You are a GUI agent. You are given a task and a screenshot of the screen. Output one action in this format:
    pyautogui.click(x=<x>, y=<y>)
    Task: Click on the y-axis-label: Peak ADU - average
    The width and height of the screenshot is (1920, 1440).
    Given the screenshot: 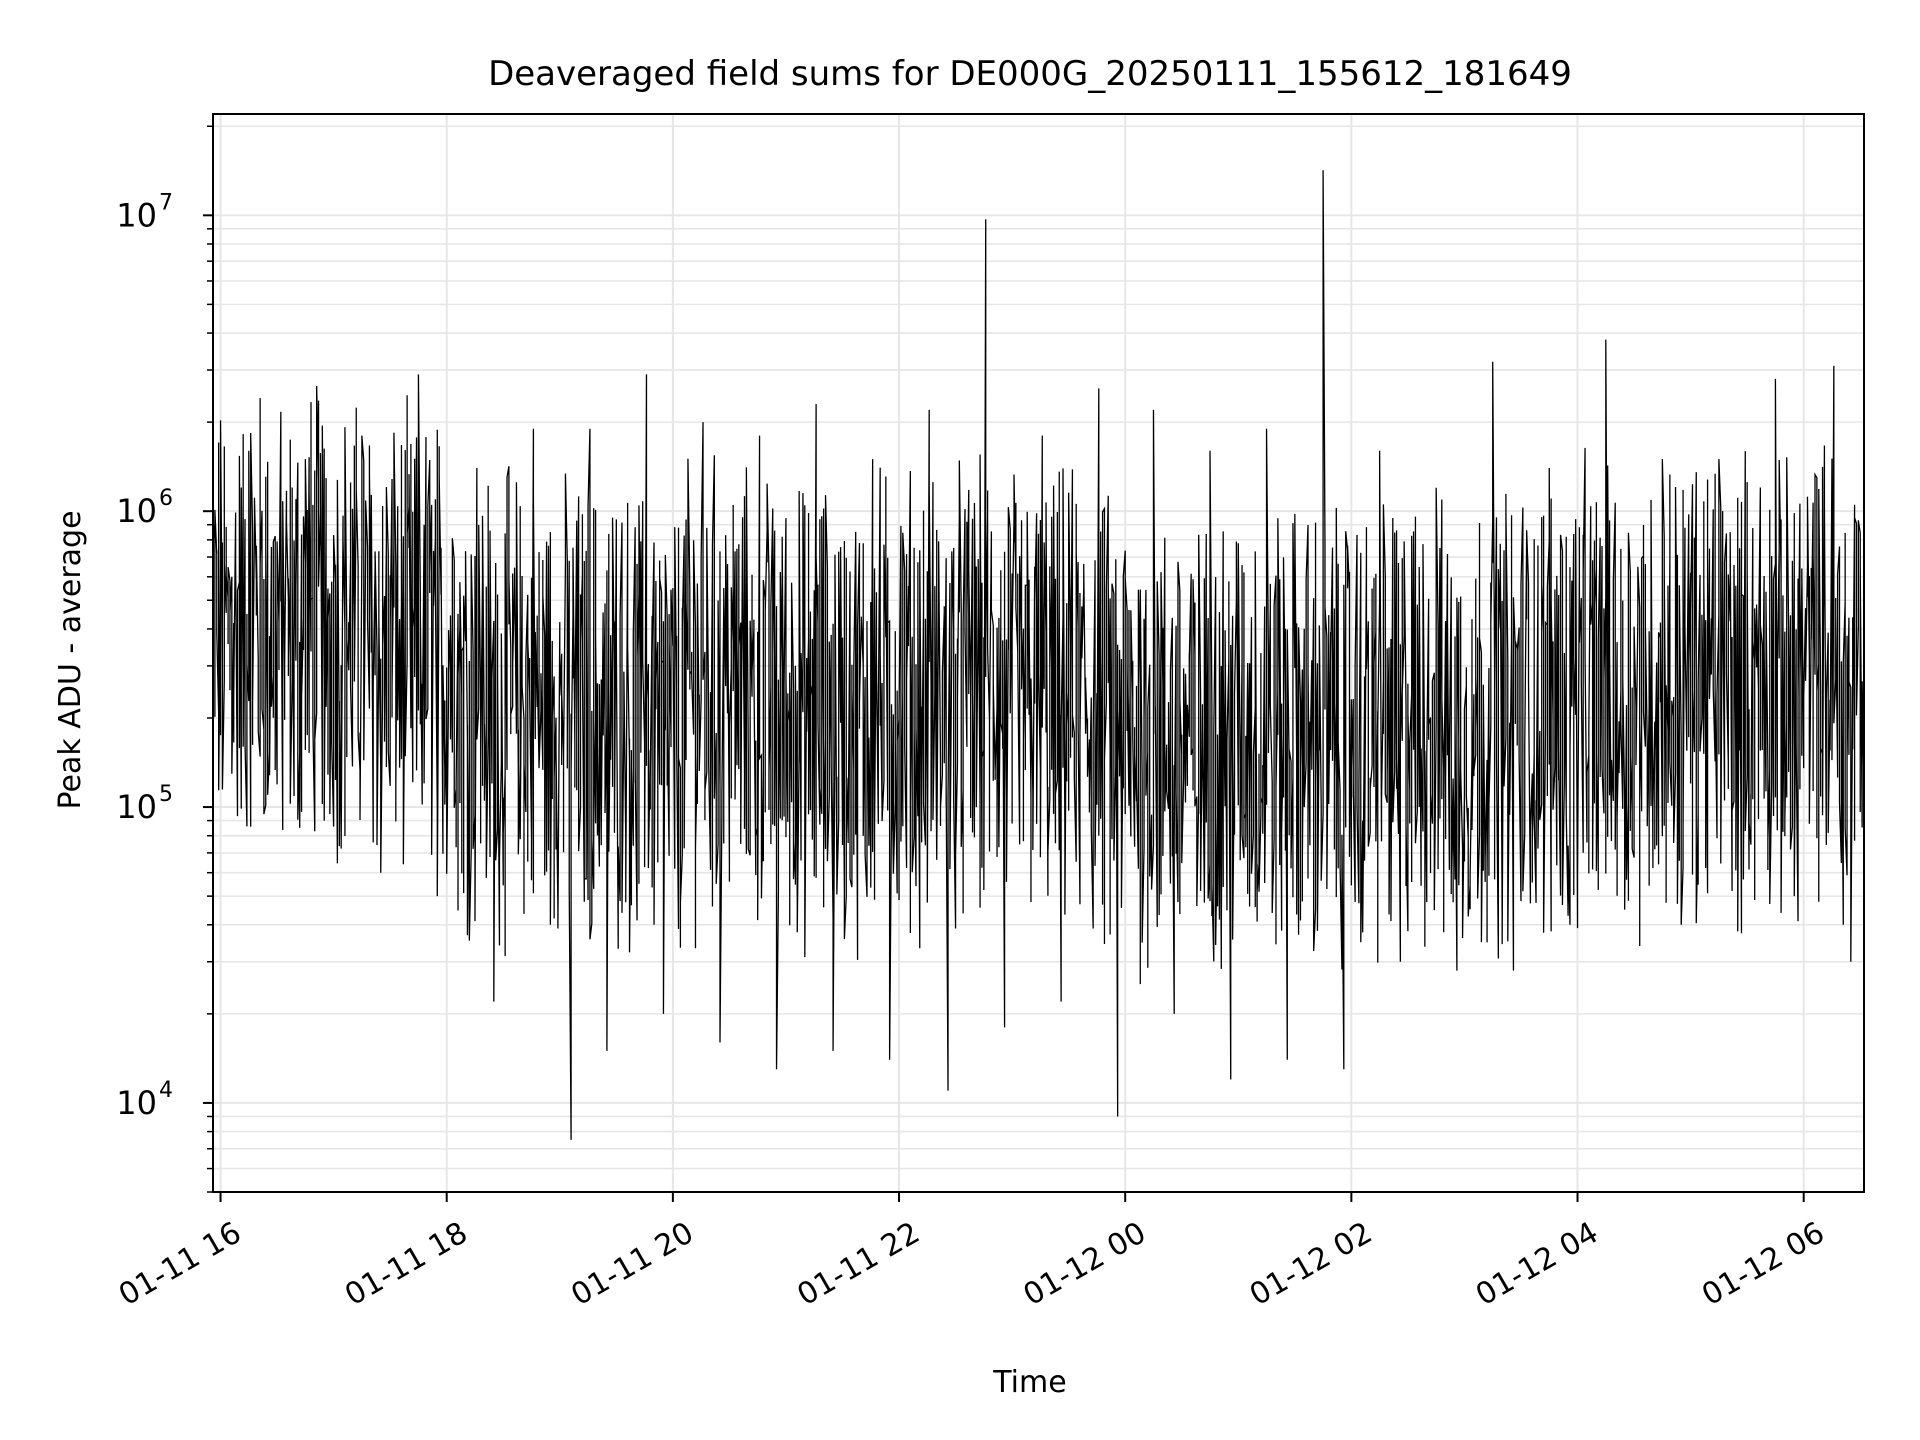 What is the action you would take?
    pyautogui.click(x=70, y=659)
    